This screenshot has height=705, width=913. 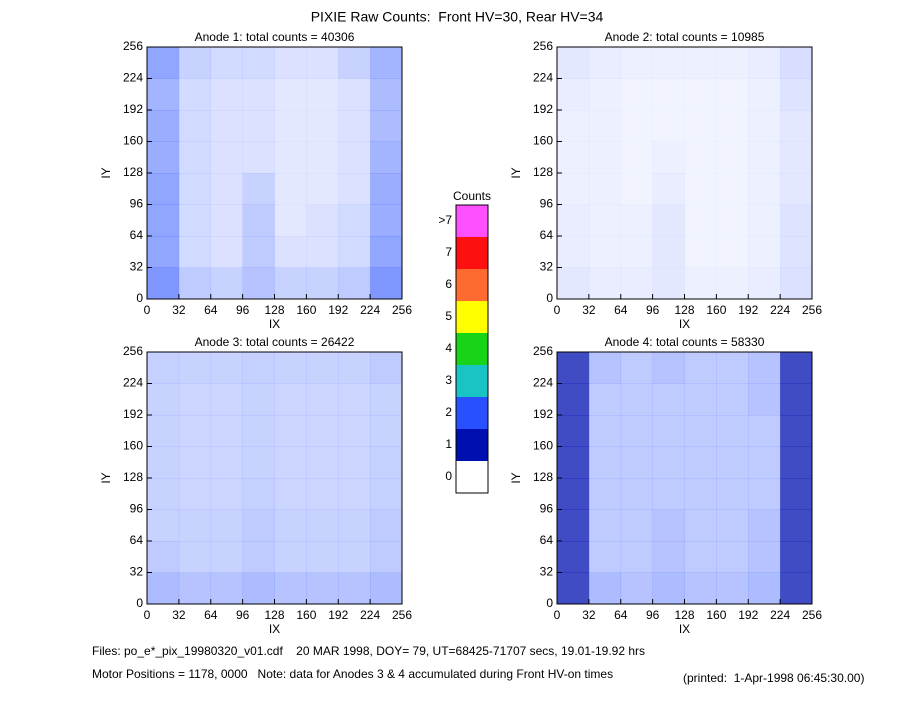 I want to click on colorbar-label: 4, so click(x=448, y=348).